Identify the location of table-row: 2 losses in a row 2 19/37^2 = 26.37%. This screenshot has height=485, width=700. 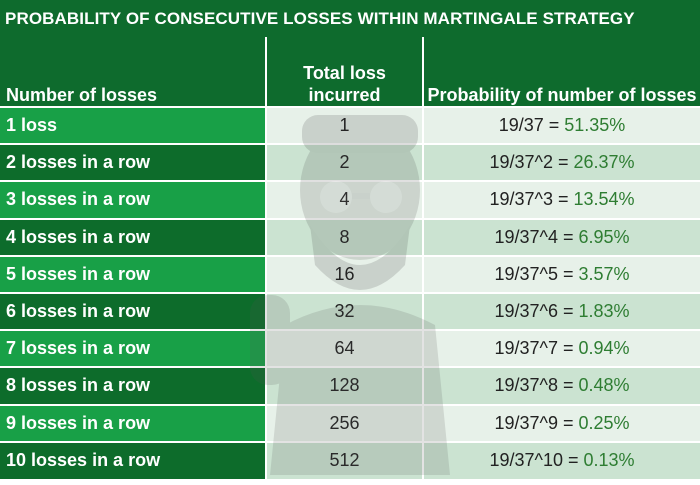
(350, 162).